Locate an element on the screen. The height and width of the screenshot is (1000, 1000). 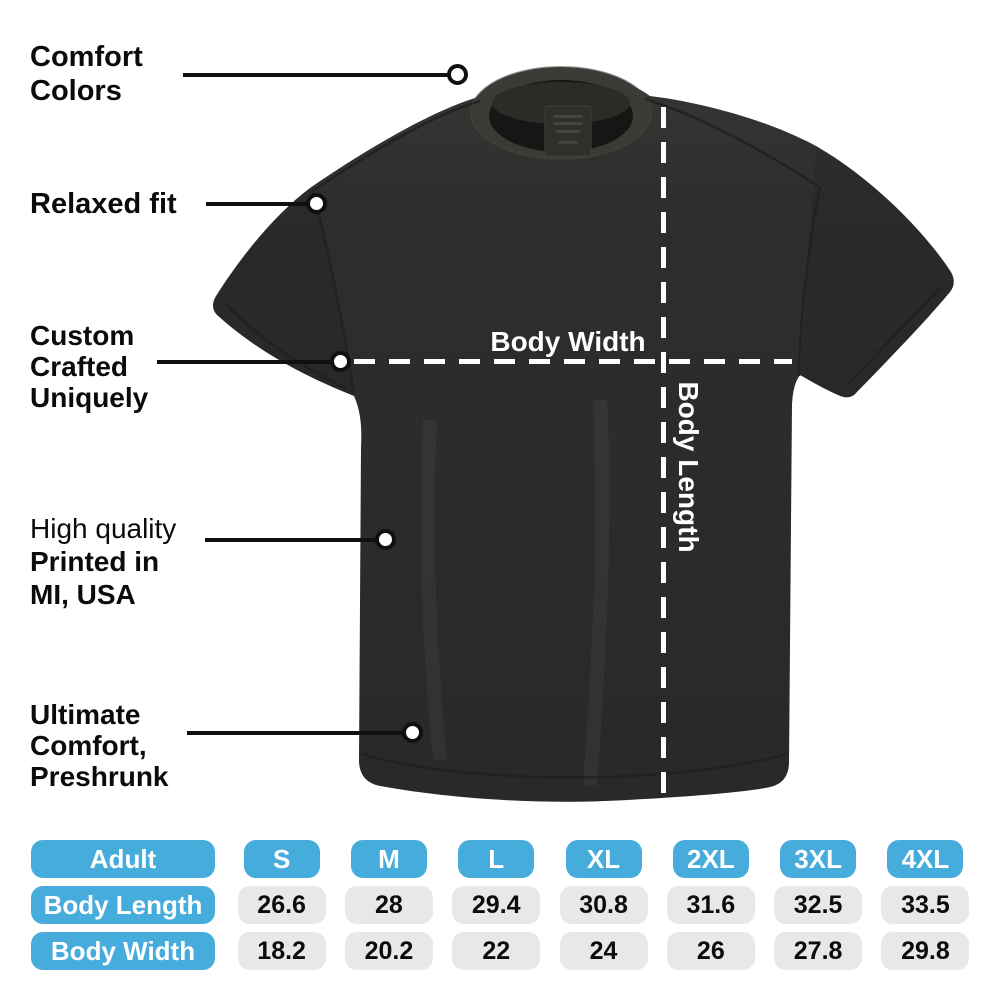
cell-body-length-3xl: 32.5 is located at coordinates (818, 905).